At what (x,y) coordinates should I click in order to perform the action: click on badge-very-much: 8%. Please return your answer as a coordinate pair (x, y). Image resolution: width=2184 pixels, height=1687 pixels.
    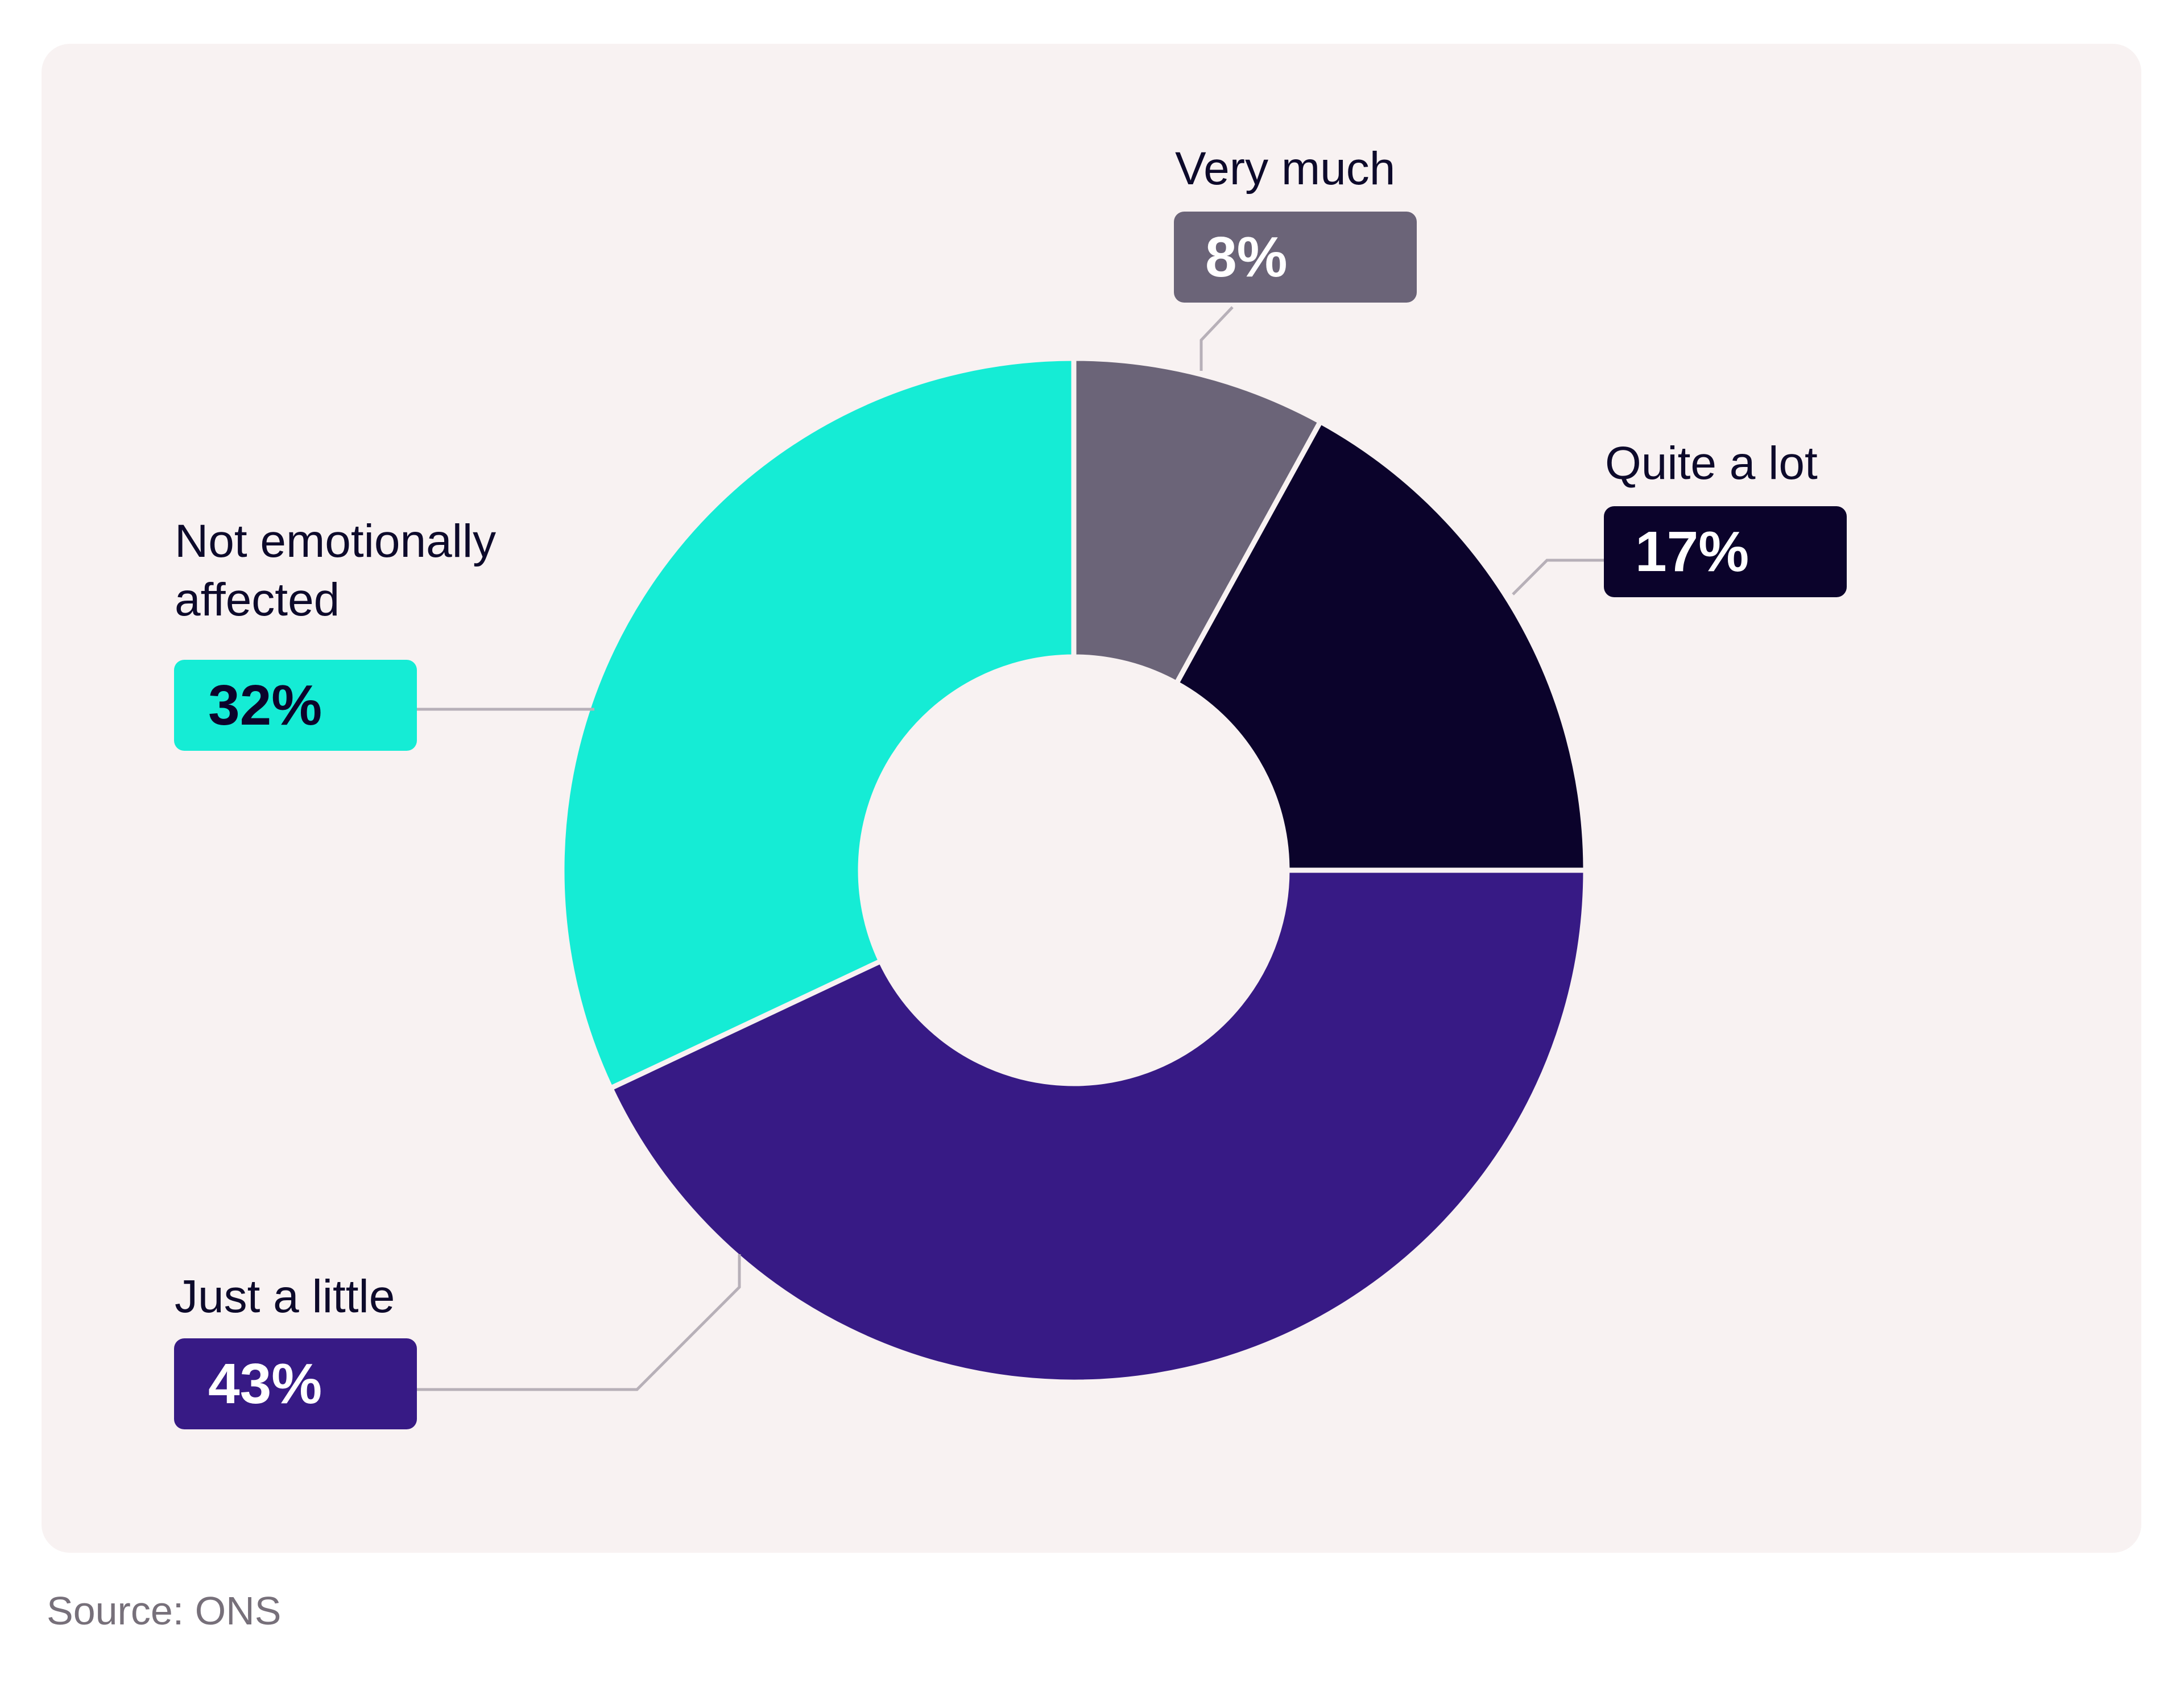
    Looking at the image, I should click on (1295, 257).